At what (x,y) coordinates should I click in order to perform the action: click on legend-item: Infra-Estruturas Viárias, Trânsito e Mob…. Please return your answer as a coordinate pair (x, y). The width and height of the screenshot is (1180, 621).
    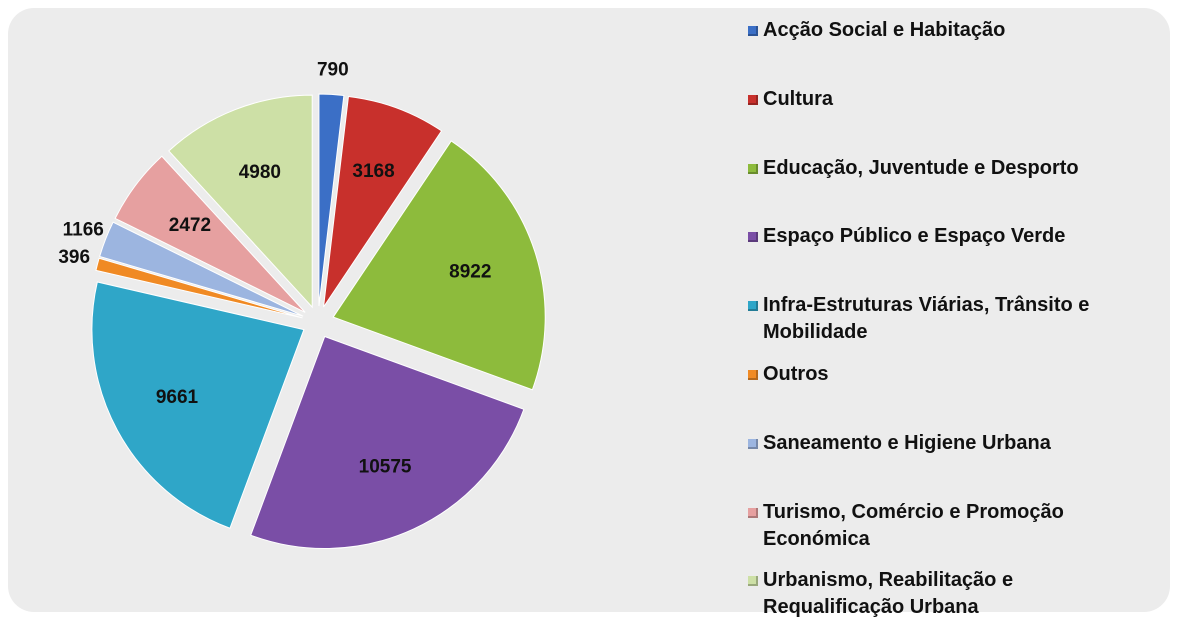
    Looking at the image, I should click on (953, 319).